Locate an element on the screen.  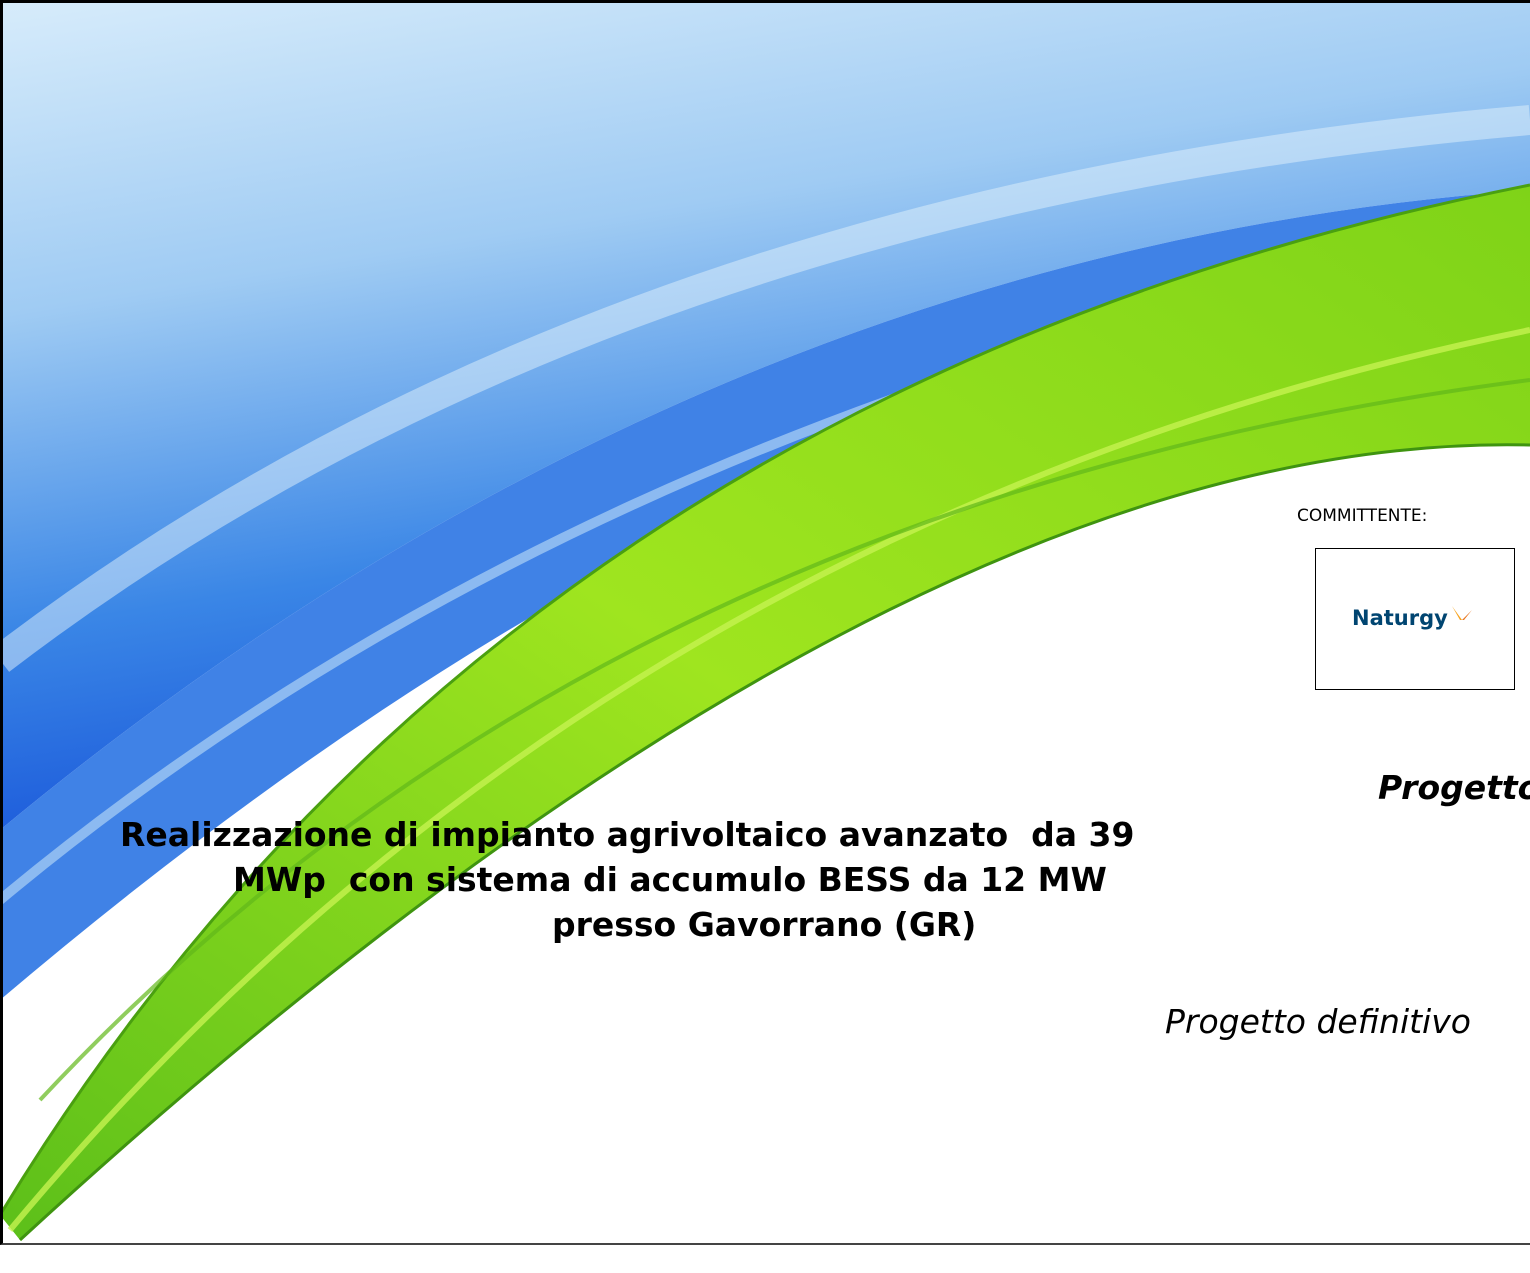
logo-text: Naturgy is located at coordinates (1400, 618).